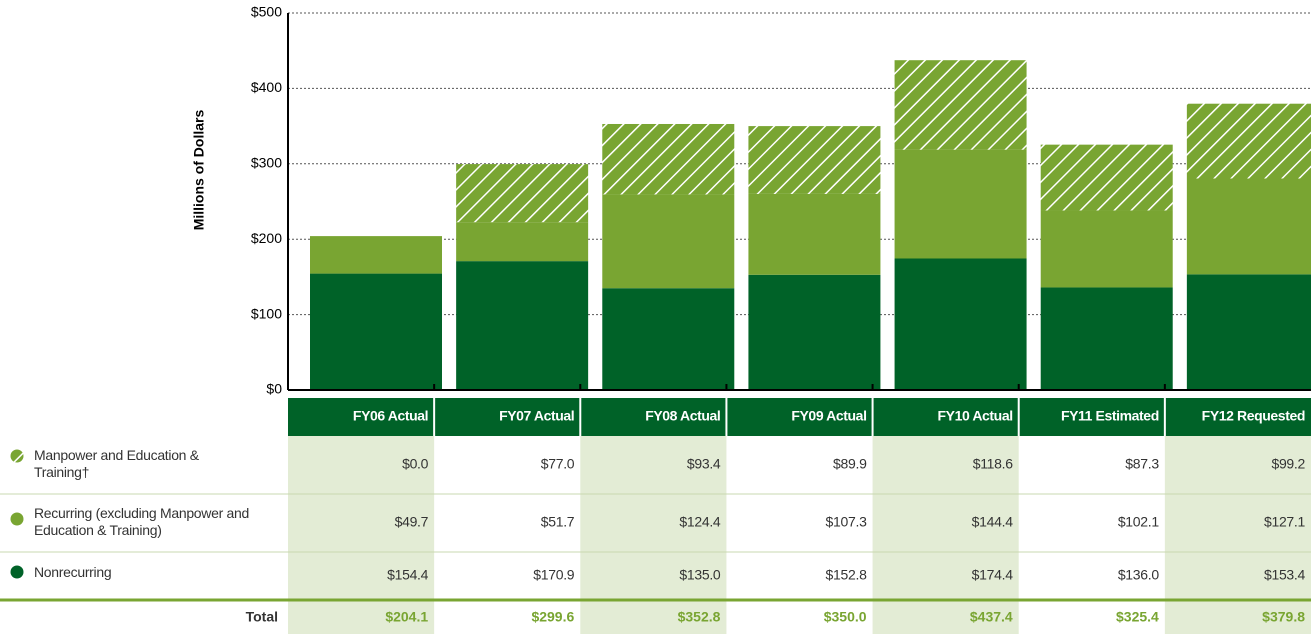  What do you see at coordinates (408, 575) in the screenshot?
I see `table-cell: $154.4` at bounding box center [408, 575].